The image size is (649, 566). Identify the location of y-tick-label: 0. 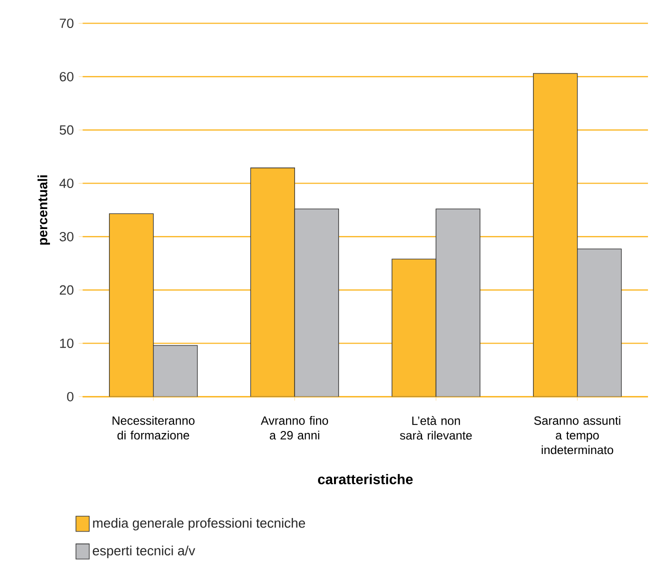
(70, 397).